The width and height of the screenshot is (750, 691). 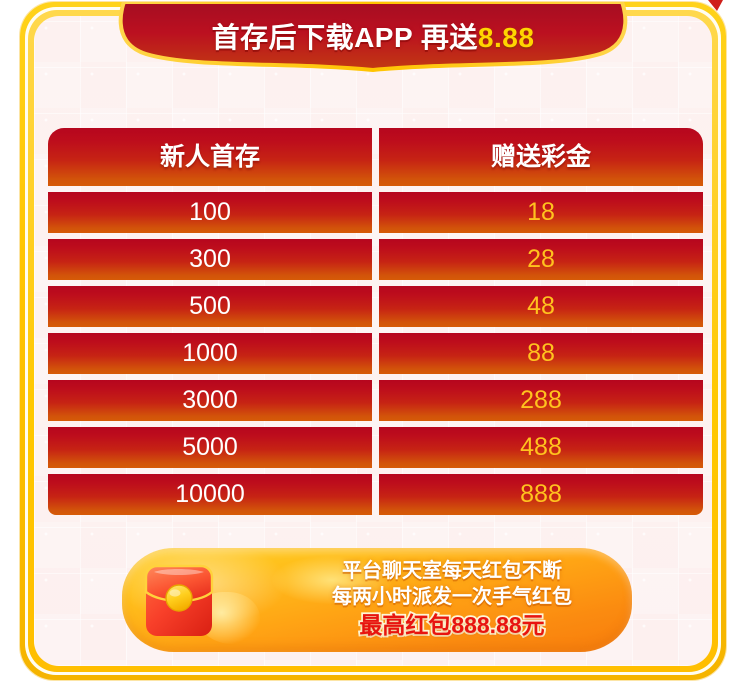 What do you see at coordinates (210, 259) in the screenshot?
I see `cell-deposit: 300` at bounding box center [210, 259].